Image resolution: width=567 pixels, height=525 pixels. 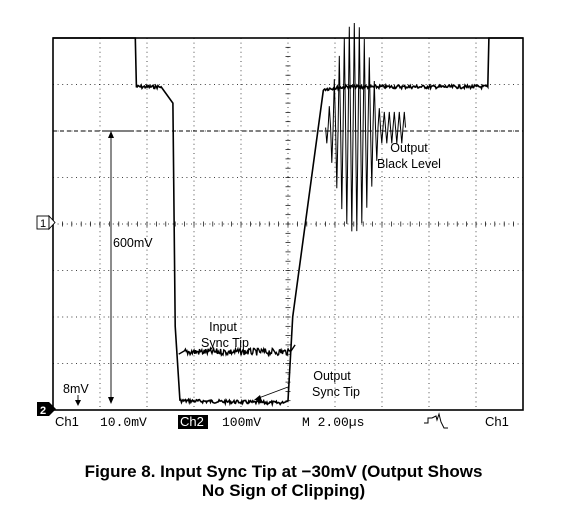 I want to click on color-burst-oscillation, so click(x=365, y=127).